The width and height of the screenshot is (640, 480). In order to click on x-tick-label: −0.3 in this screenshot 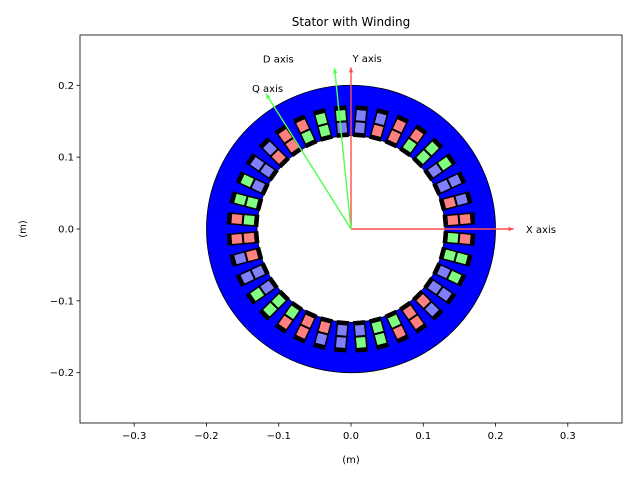, I will do `click(134, 436)`.